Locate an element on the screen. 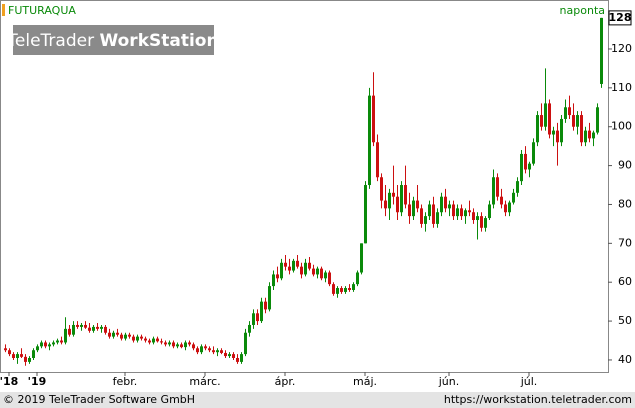 The width and height of the screenshot is (635, 408). y-tick-label: 100 is located at coordinates (621, 126).